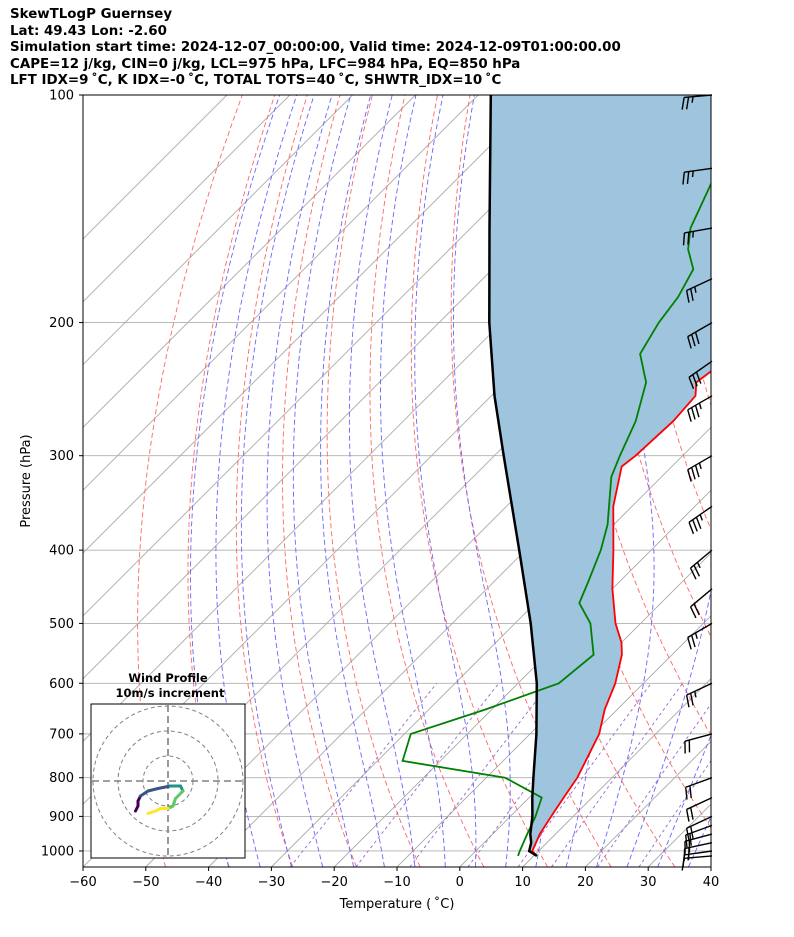 The height and width of the screenshot is (937, 794). Describe the element at coordinates (57, 851) in the screenshot. I see `y-tick-label: 1000` at that location.